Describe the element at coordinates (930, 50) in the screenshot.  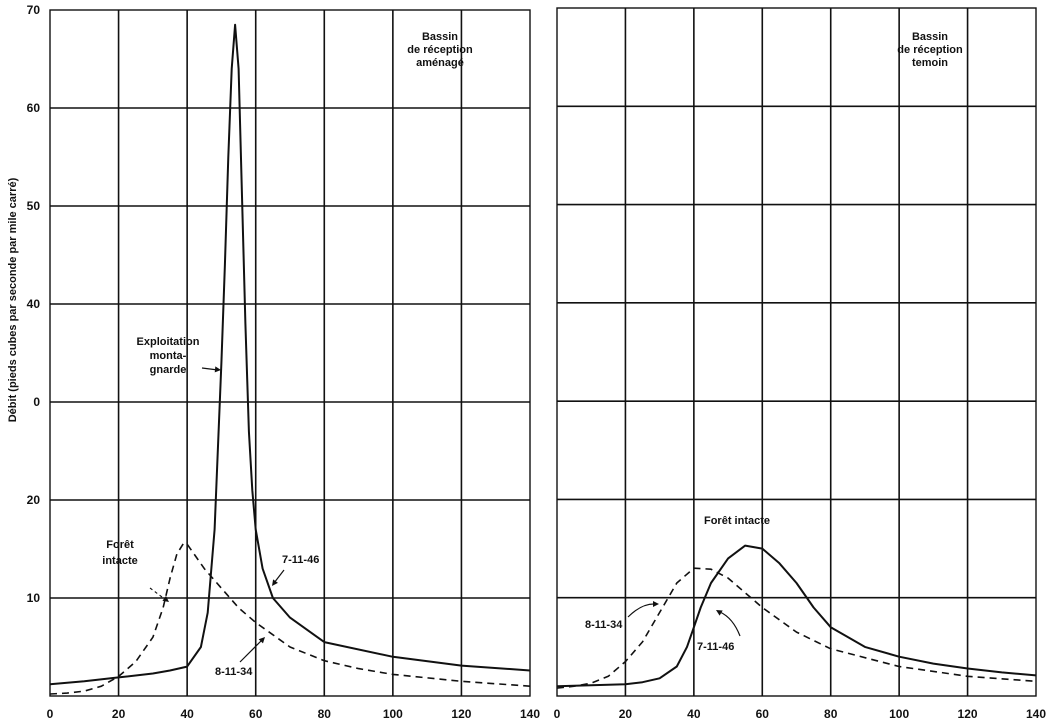
I see `panel-title: Bassin de réception temoin` at that location.